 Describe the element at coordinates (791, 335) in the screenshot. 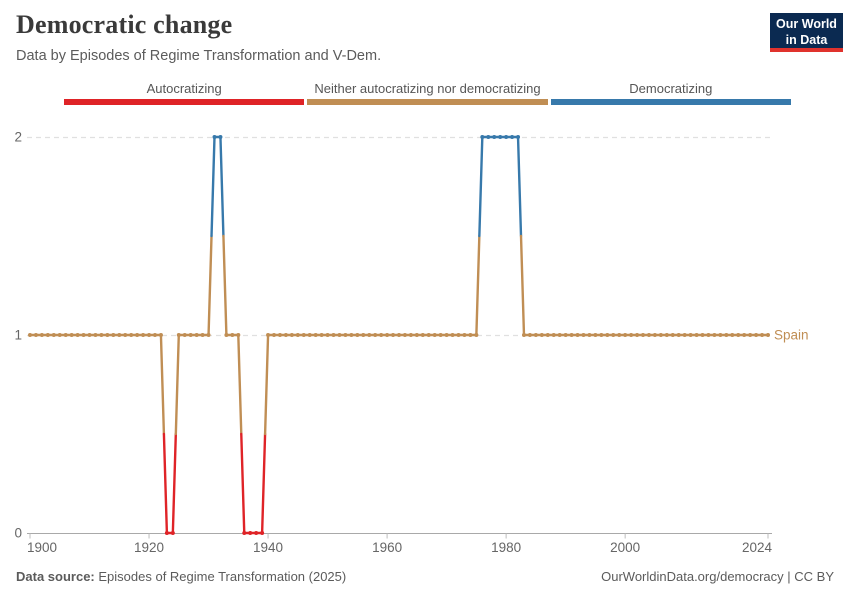

I see `series-label-spain: Spain` at that location.